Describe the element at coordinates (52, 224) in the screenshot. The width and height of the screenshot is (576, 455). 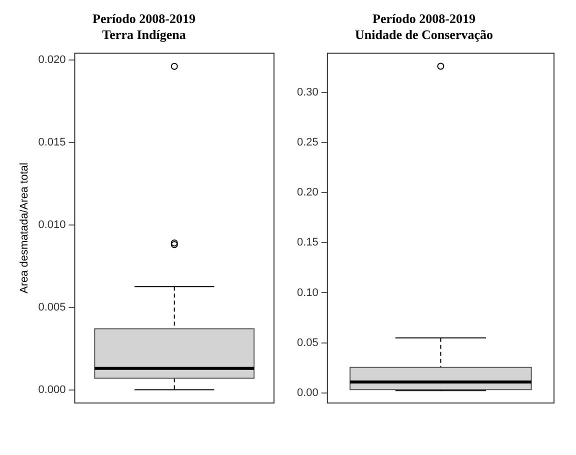
I see `y-tick-label: 0.010` at that location.